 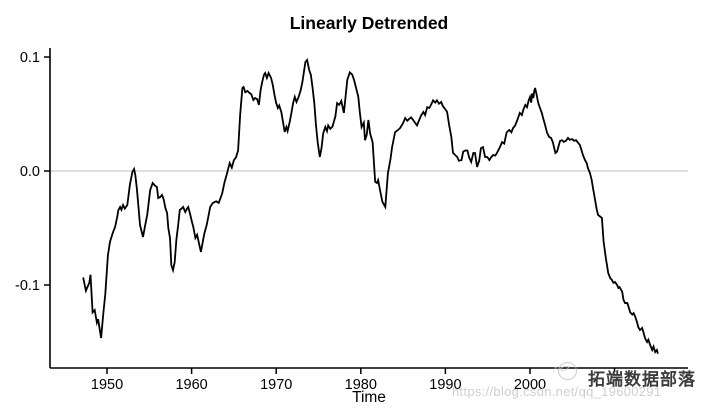 I want to click on x-tick-label: 1990, so click(x=445, y=385).